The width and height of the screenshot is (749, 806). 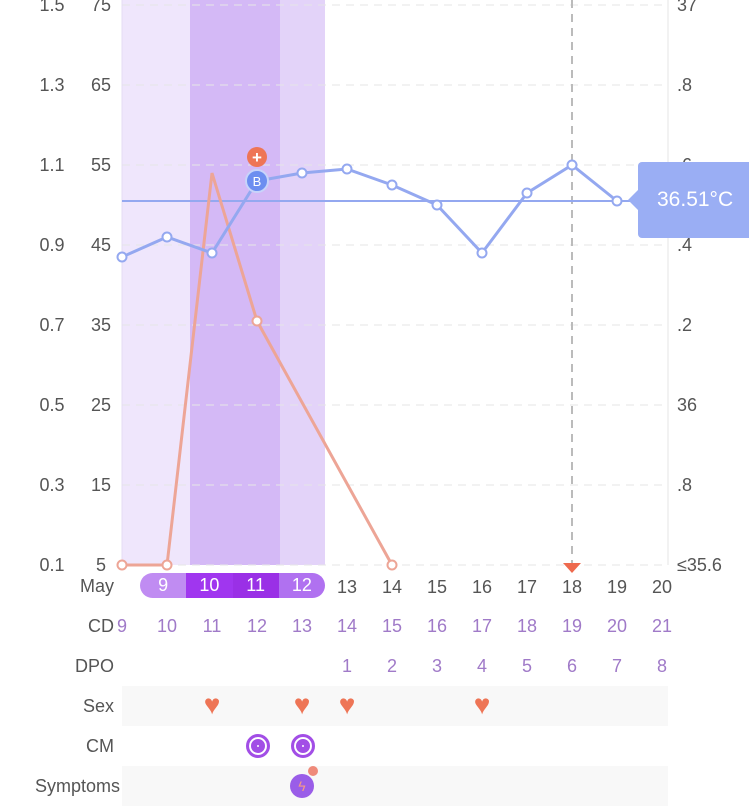 What do you see at coordinates (51, 85) in the screenshot?
I see `lh-tick: 1.3` at bounding box center [51, 85].